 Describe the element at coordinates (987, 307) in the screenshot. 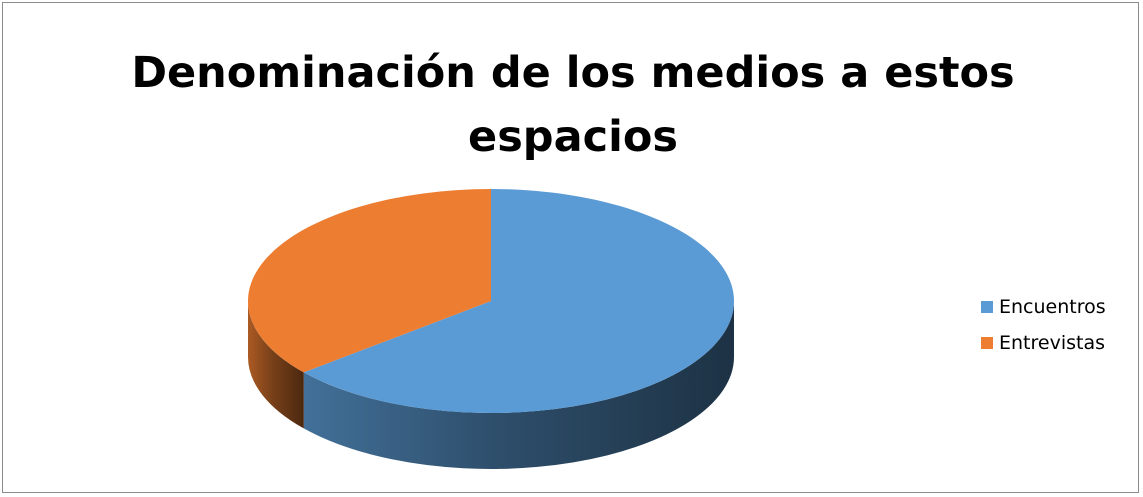

I see `legend-swatch-encuentros` at that location.